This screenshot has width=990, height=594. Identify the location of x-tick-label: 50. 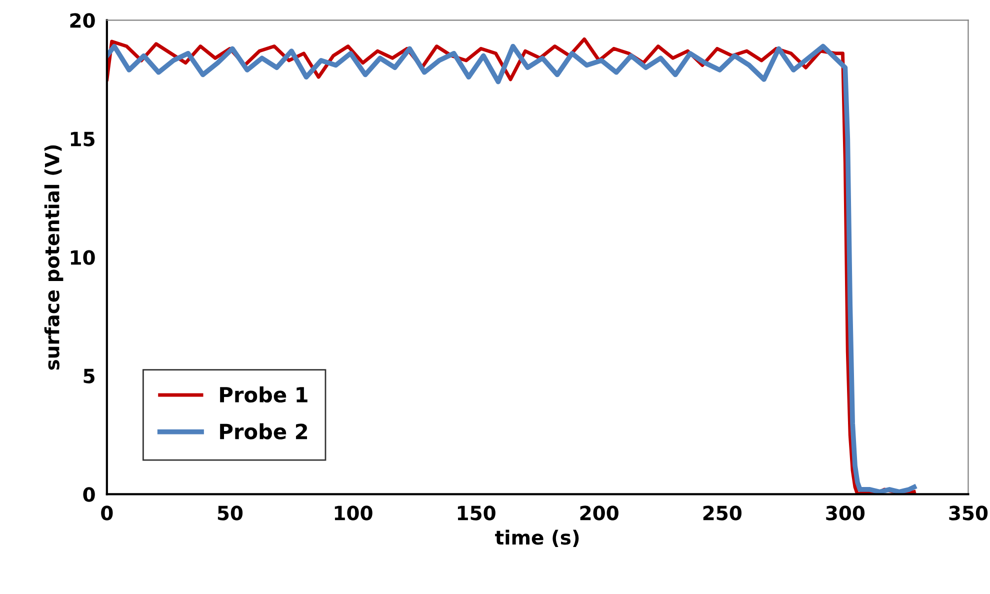
(230, 513).